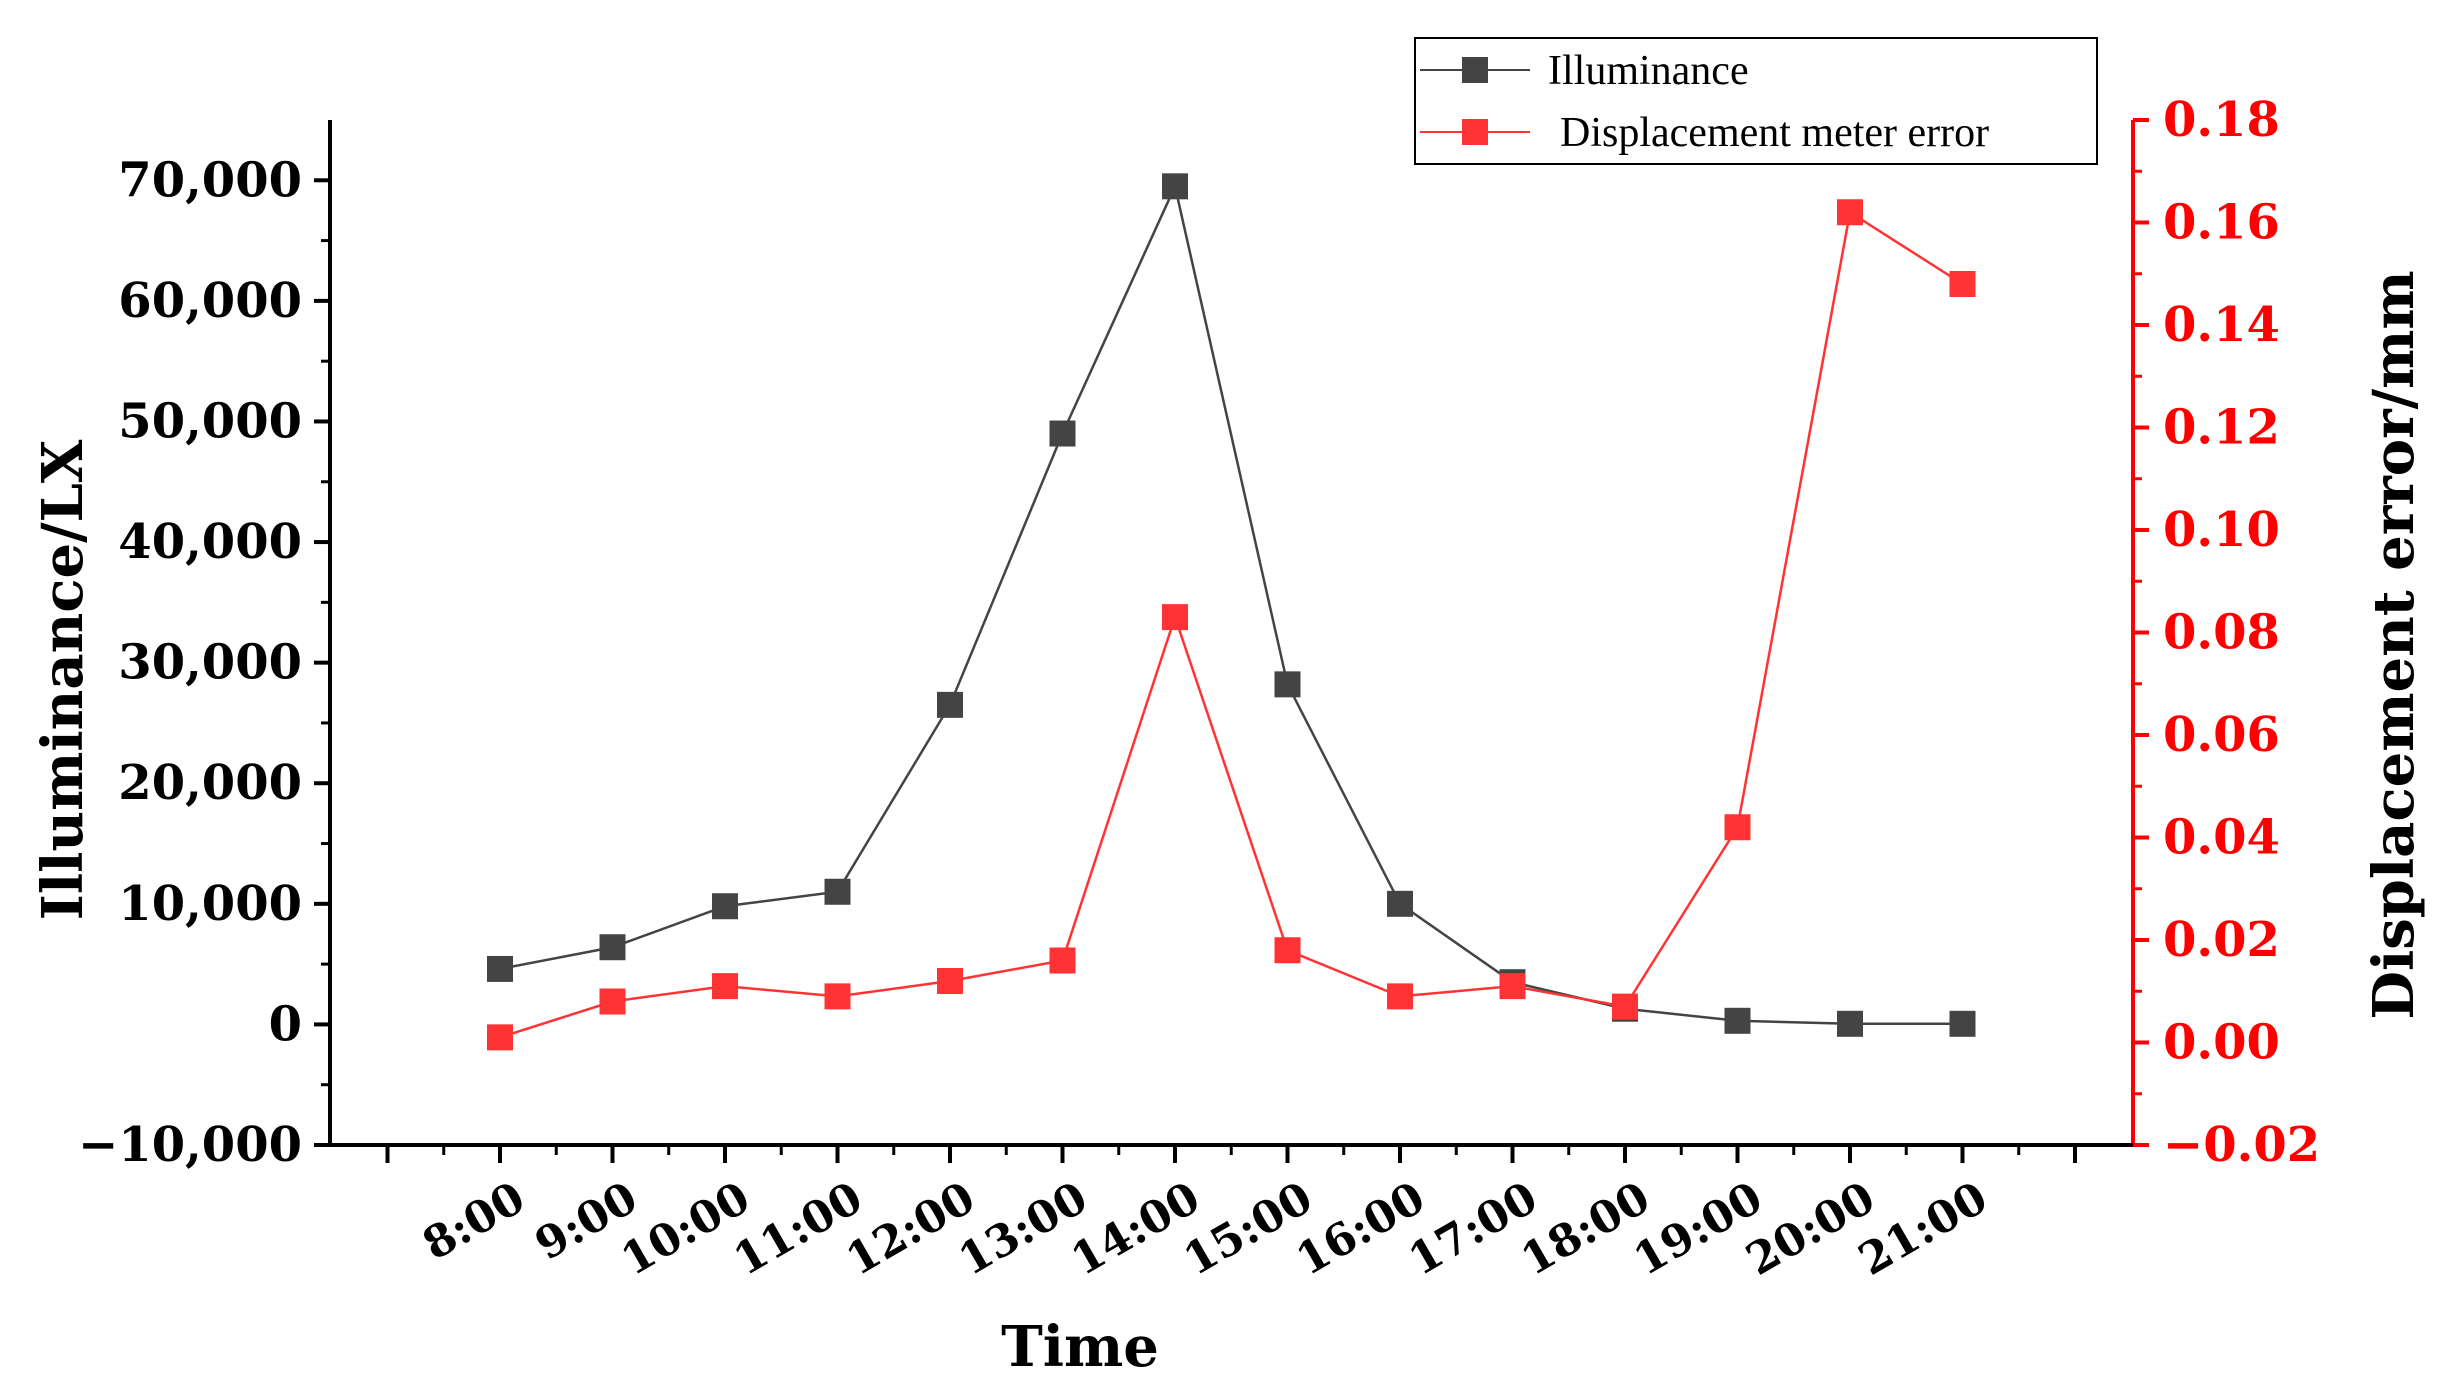 The width and height of the screenshot is (2461, 1391). I want to click on legend-marker-illuminance, so click(1475, 70).